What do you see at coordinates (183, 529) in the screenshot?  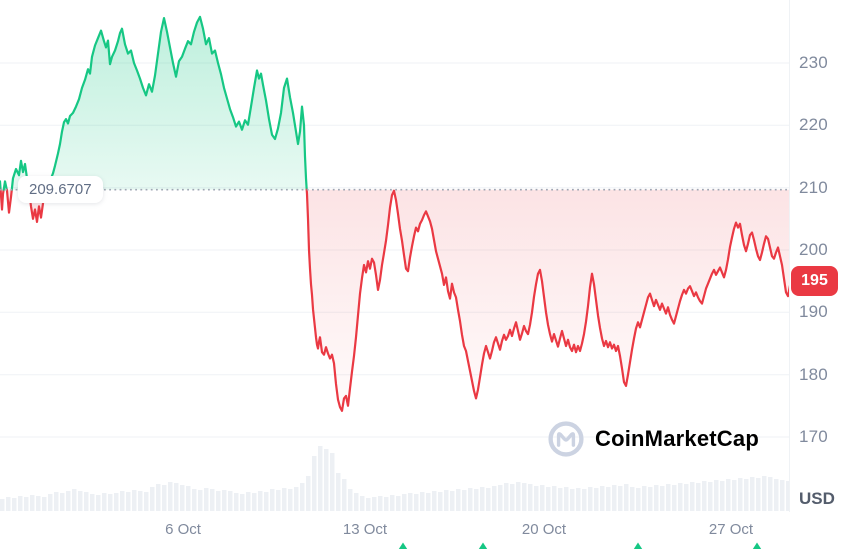 I see `x-axis-tick-label: 6 Oct` at bounding box center [183, 529].